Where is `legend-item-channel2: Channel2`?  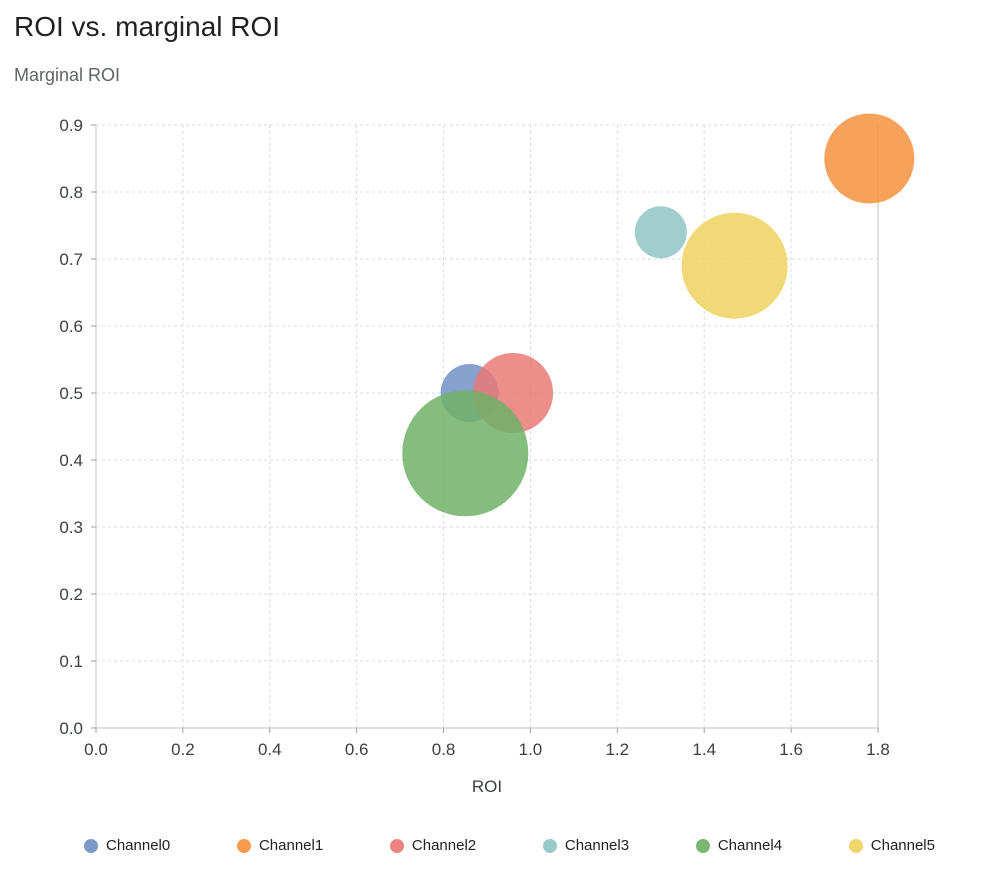 legend-item-channel2: Channel2 is located at coordinates (433, 846).